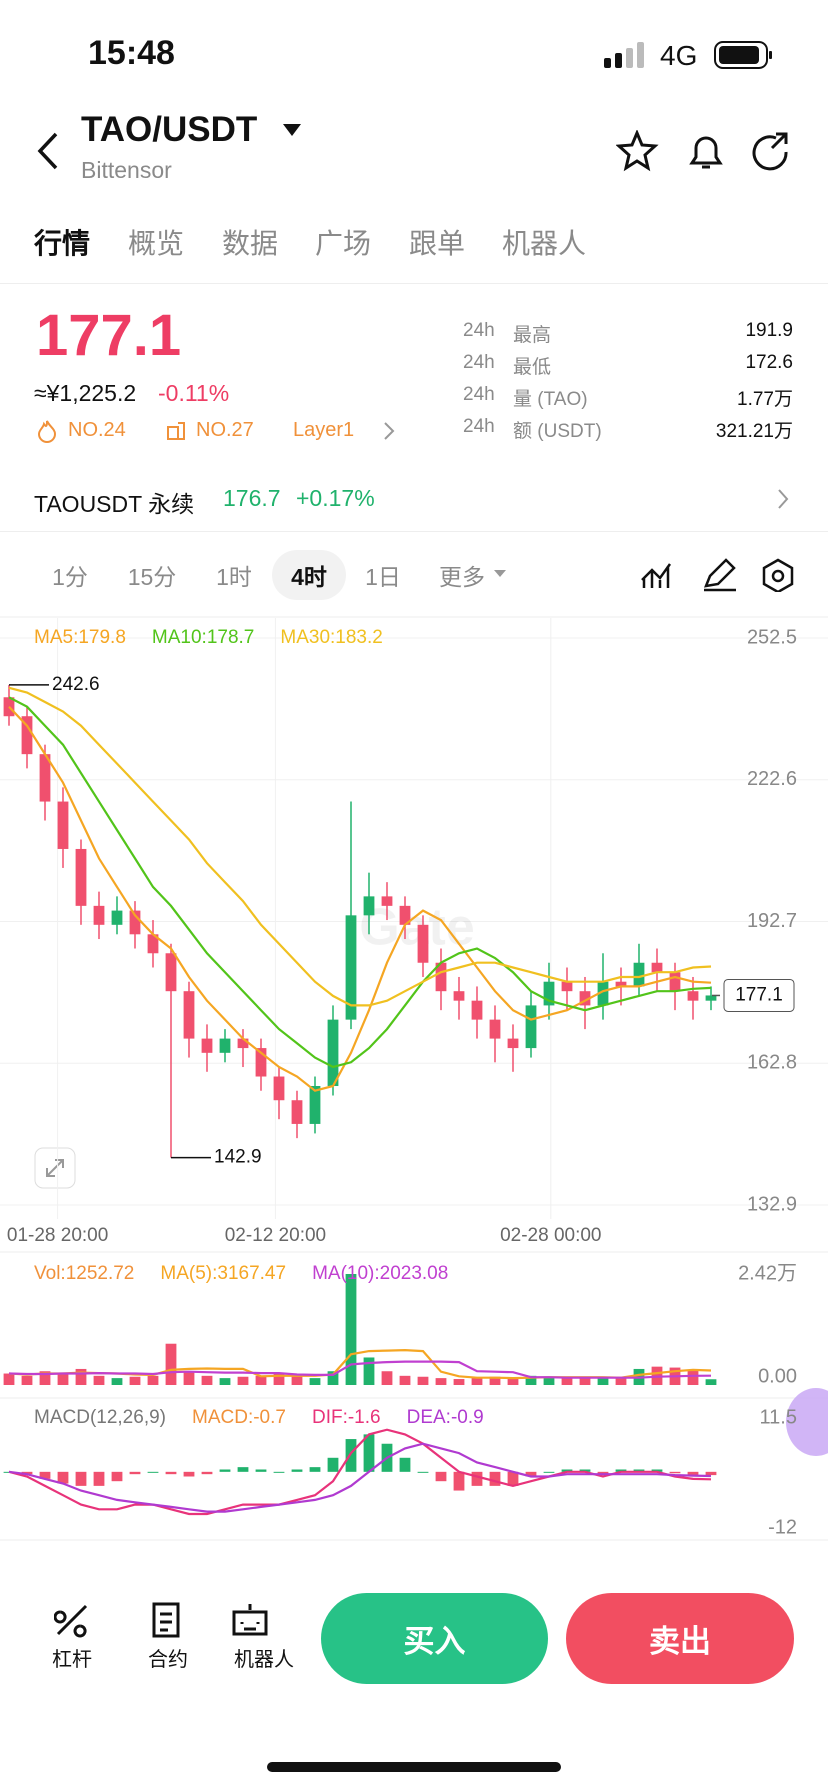  What do you see at coordinates (114, 504) in the screenshot?
I see `perp-name: TAOUSDT 永续` at bounding box center [114, 504].